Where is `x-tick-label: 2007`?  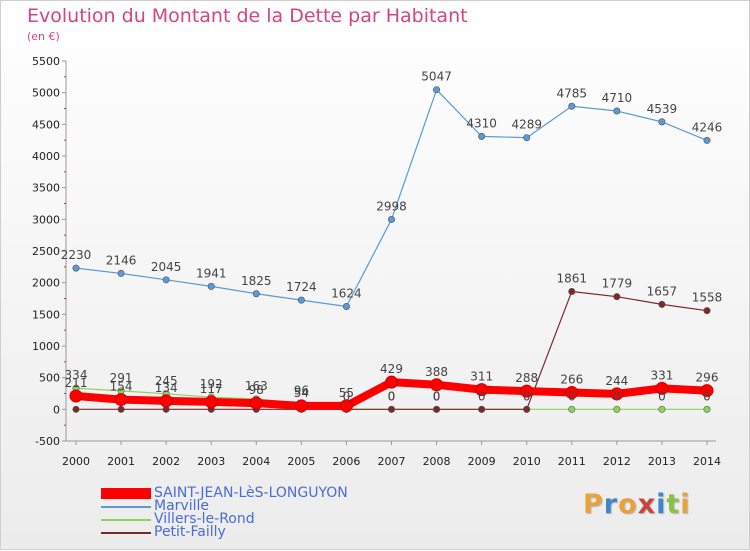 x-tick-label: 2007 is located at coordinates (392, 461).